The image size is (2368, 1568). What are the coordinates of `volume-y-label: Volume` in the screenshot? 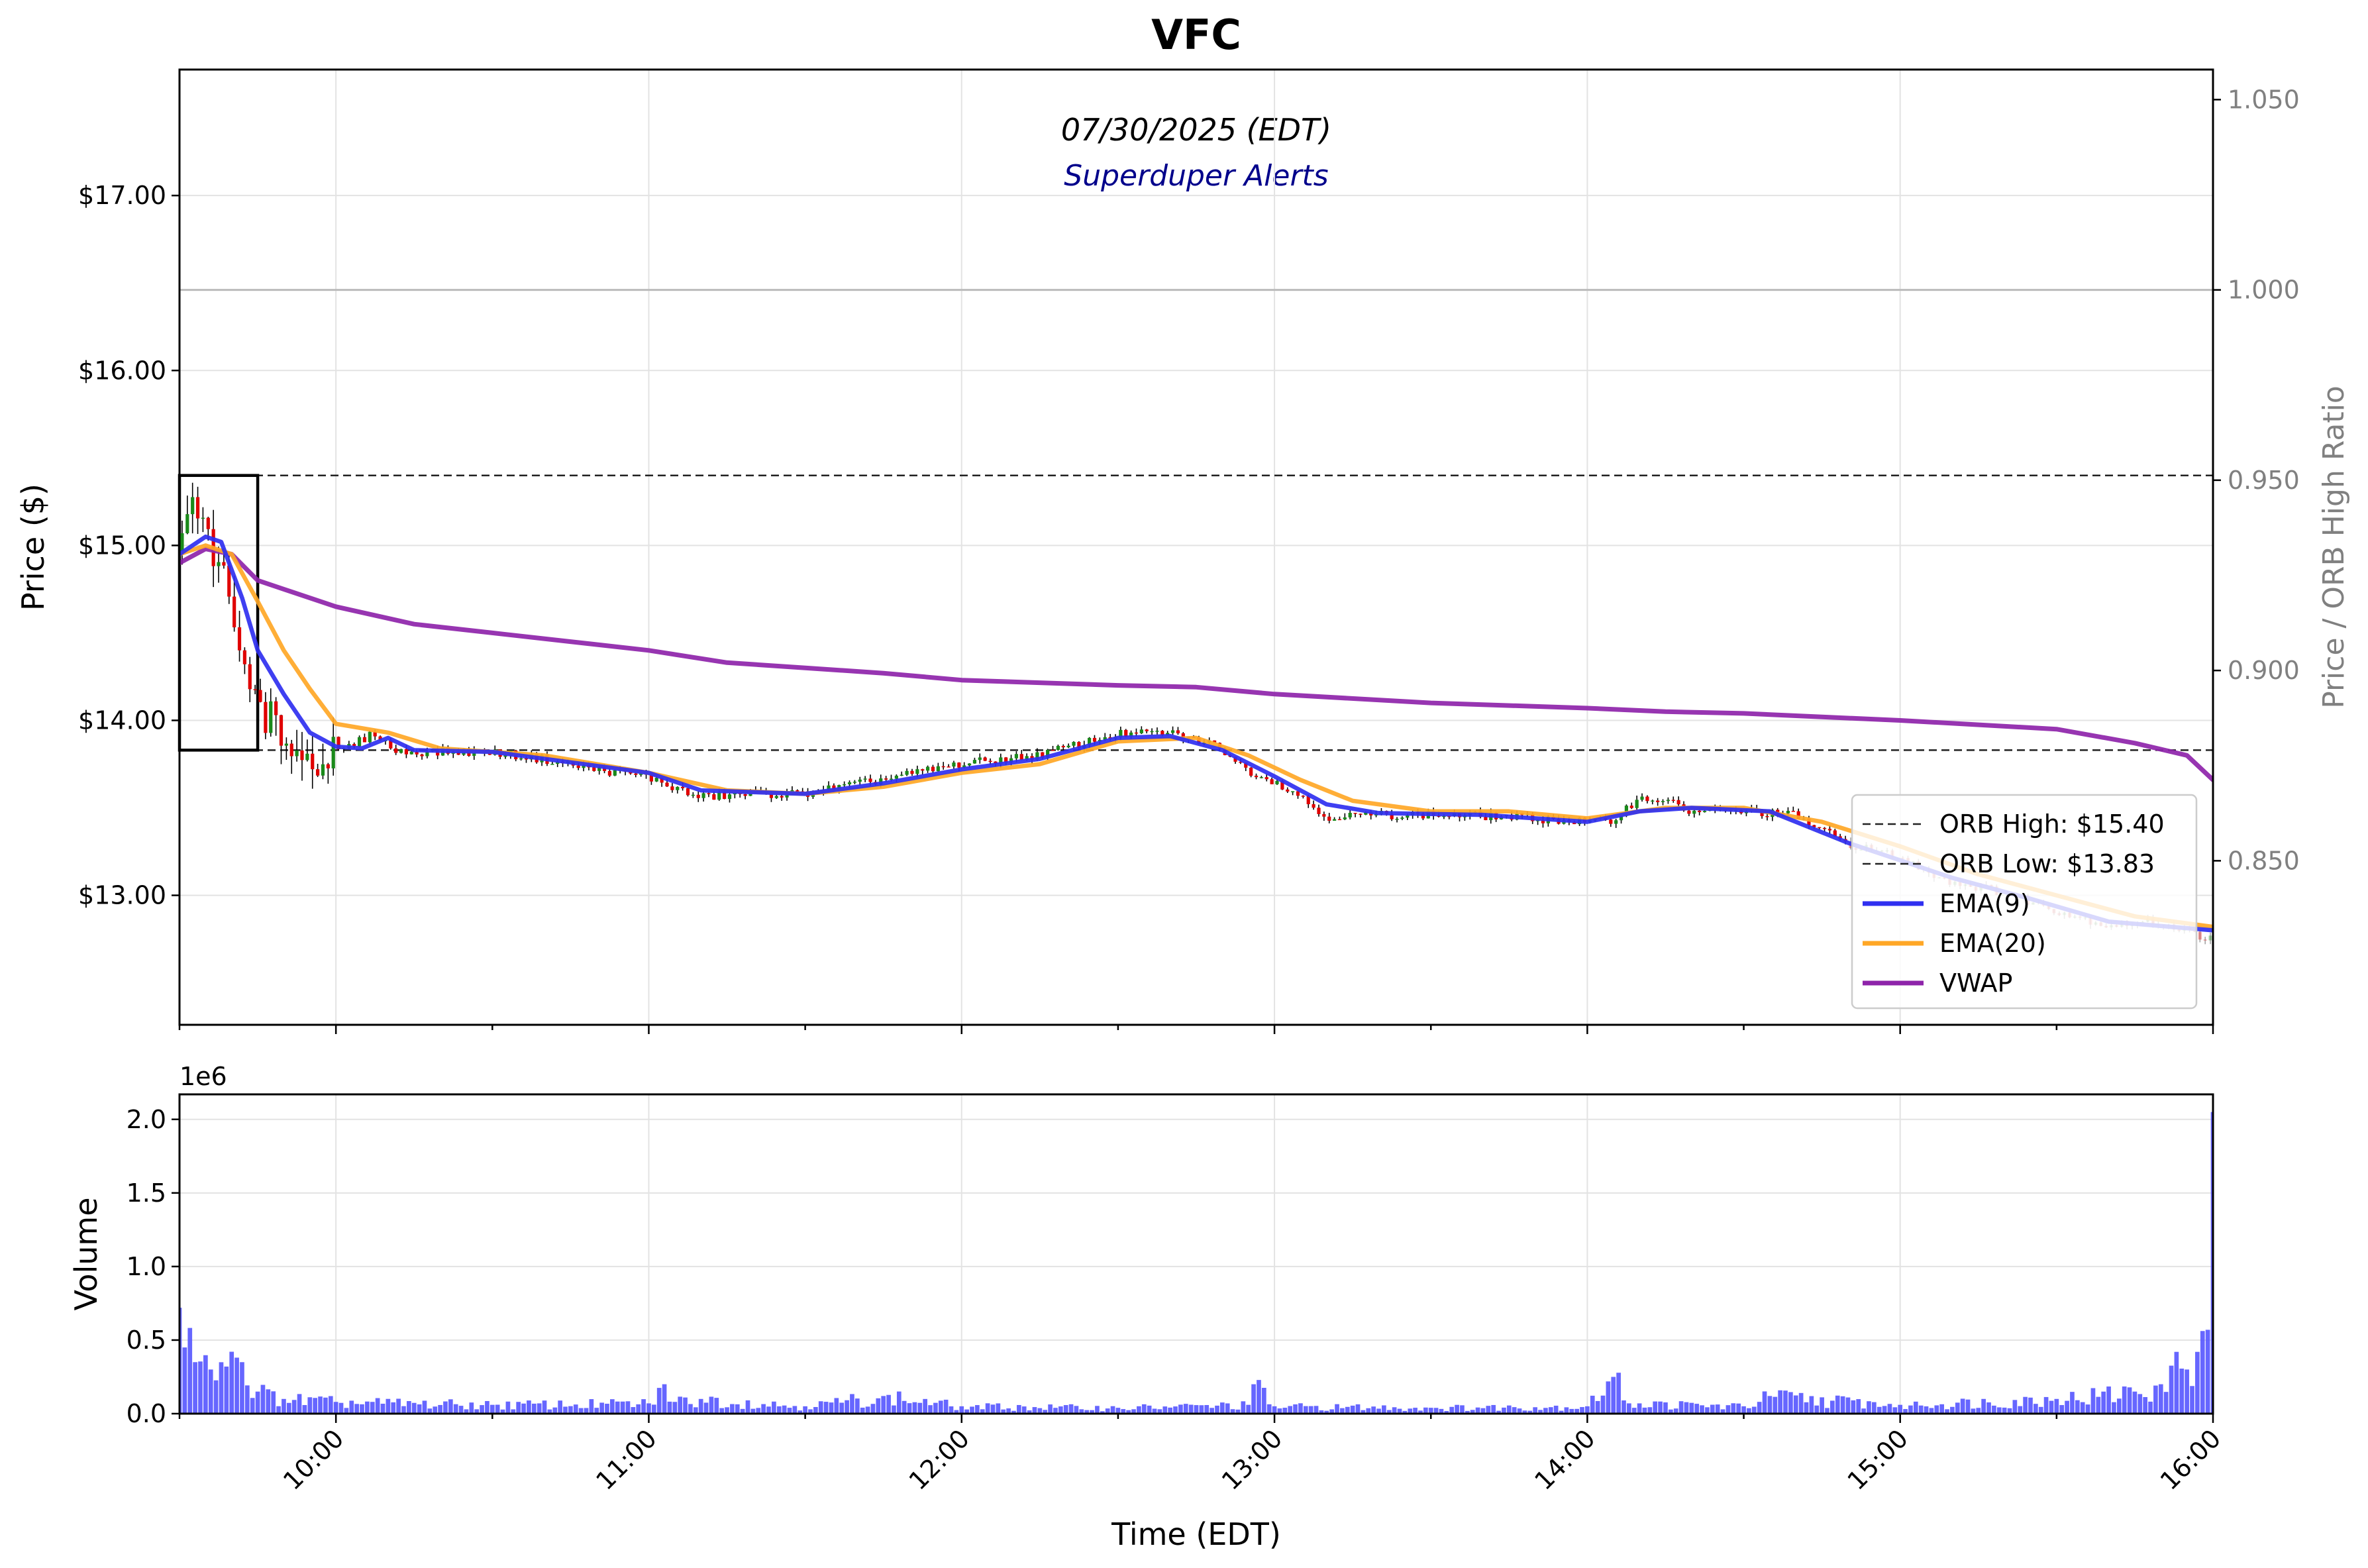 It's located at (86, 1253).